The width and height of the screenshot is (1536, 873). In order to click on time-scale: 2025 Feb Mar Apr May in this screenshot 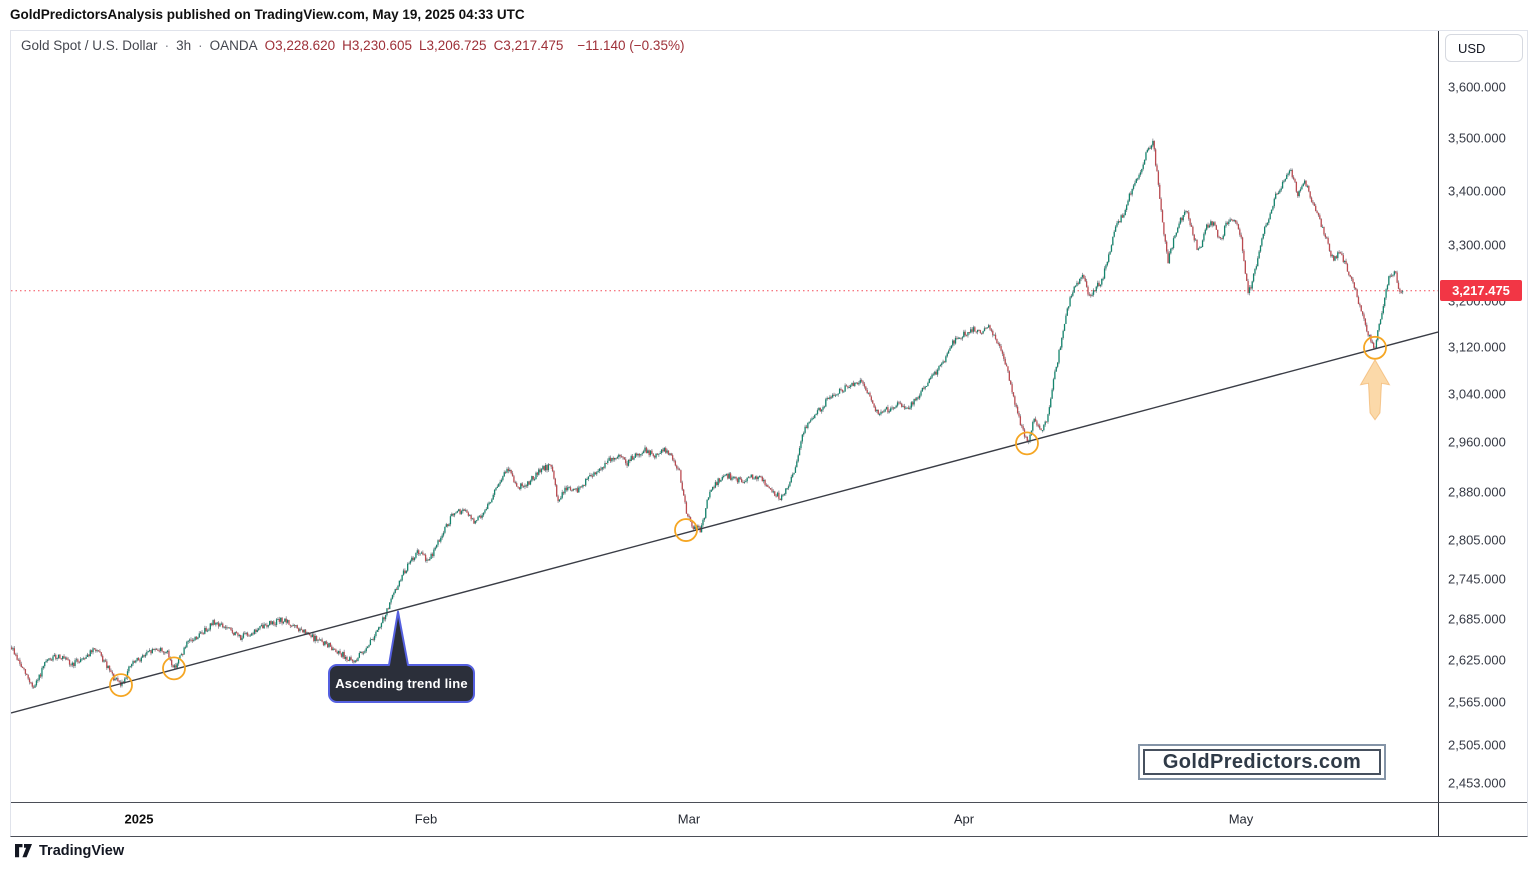, I will do `click(769, 819)`.